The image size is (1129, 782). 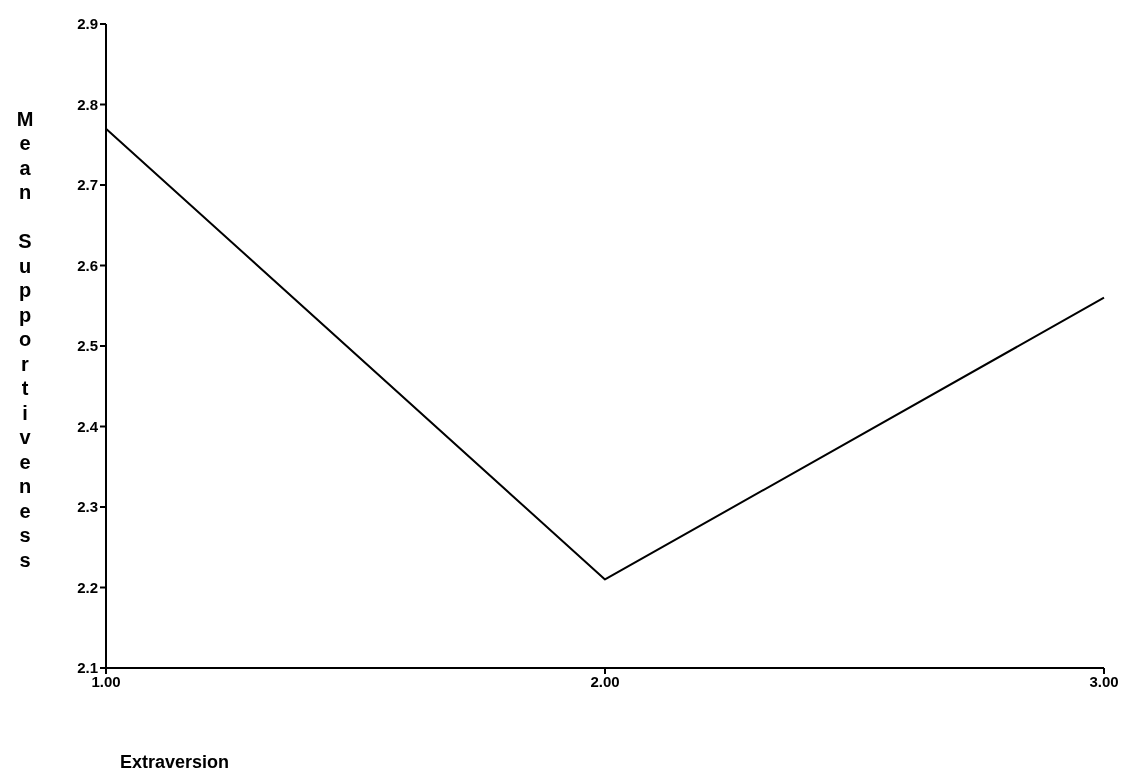 What do you see at coordinates (87, 587) in the screenshot?
I see `y-tick-label: 2.2` at bounding box center [87, 587].